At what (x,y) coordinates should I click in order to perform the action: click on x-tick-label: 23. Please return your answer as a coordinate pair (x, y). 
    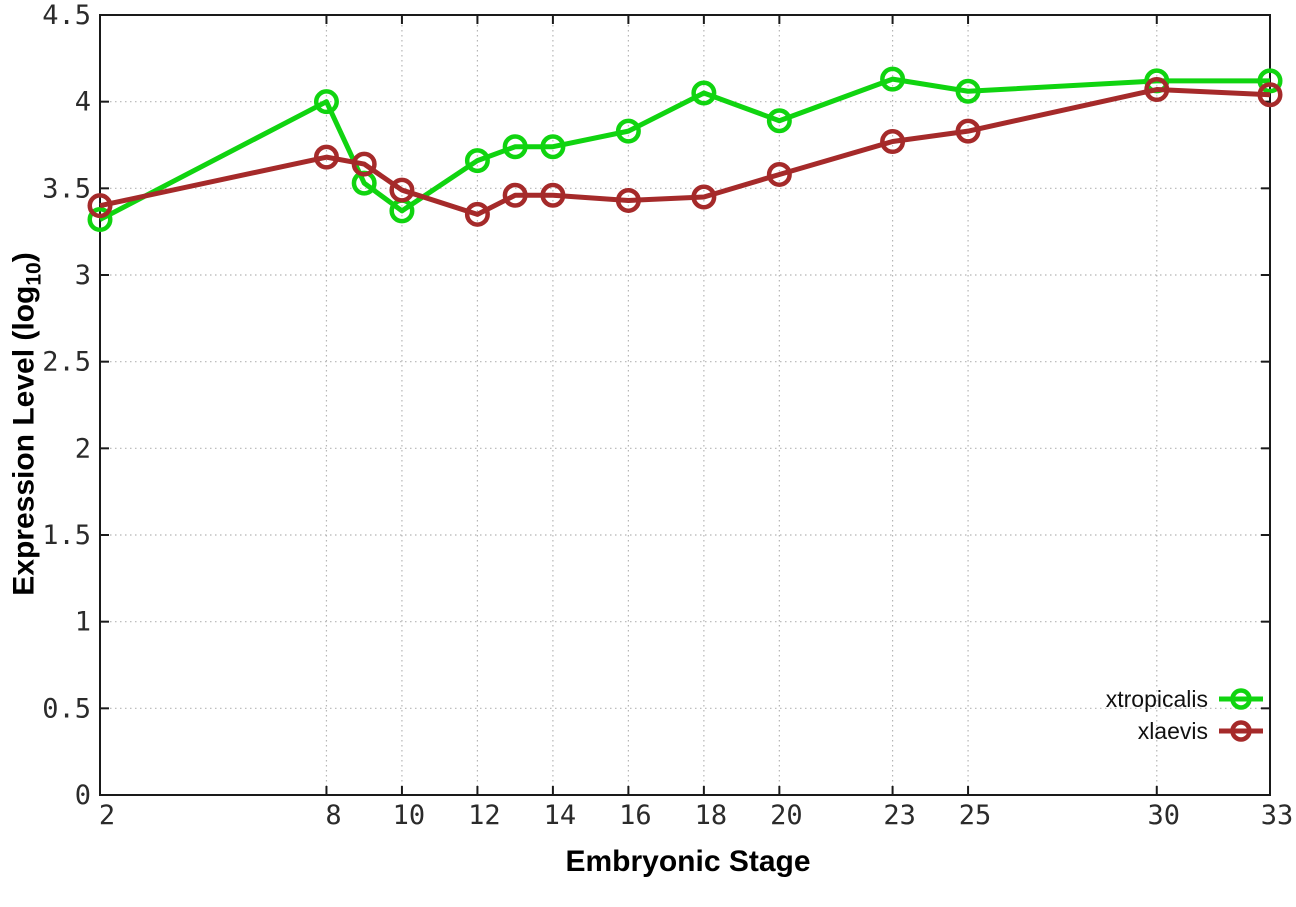
    Looking at the image, I should click on (899, 815).